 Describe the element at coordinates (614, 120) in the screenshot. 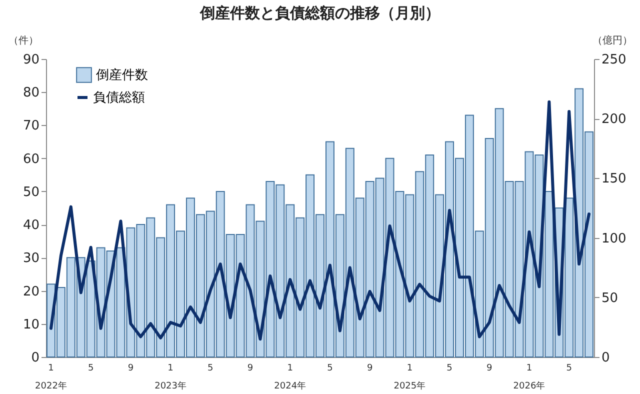

I see `y2-tick-label: 200` at that location.